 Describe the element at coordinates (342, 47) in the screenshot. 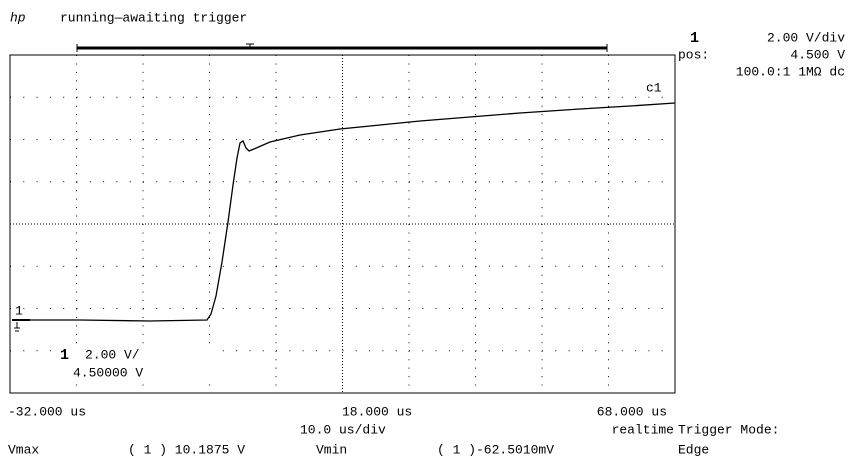

I see `timebase-bar` at that location.